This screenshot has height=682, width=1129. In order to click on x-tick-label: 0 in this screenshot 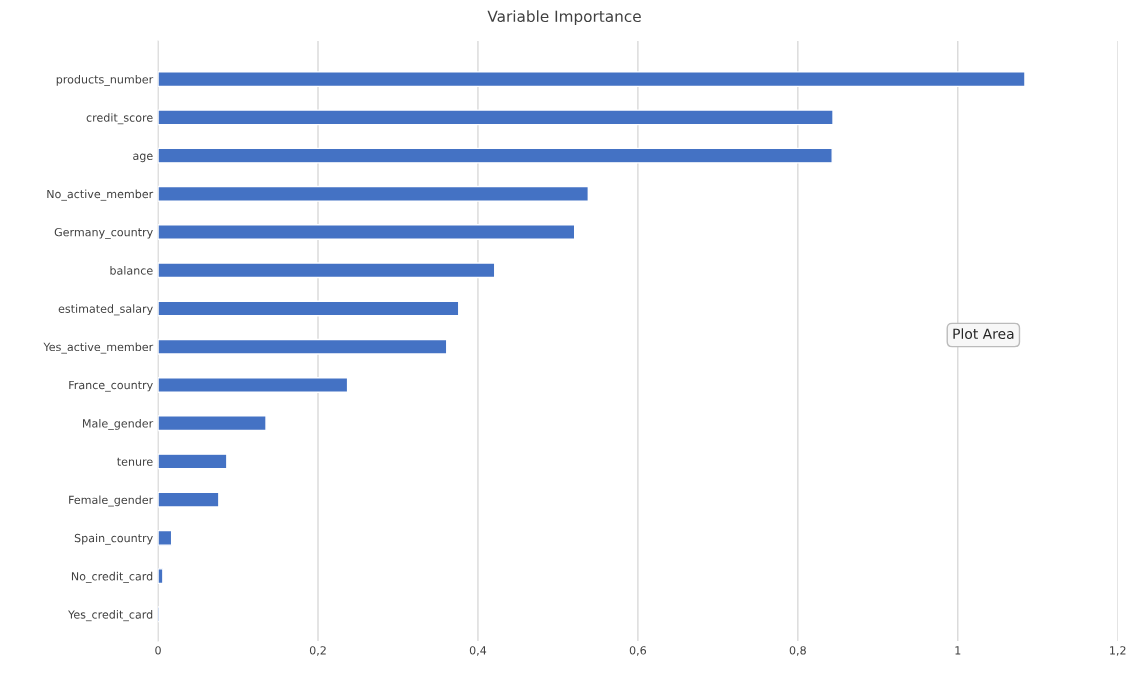, I will do `click(158, 650)`.